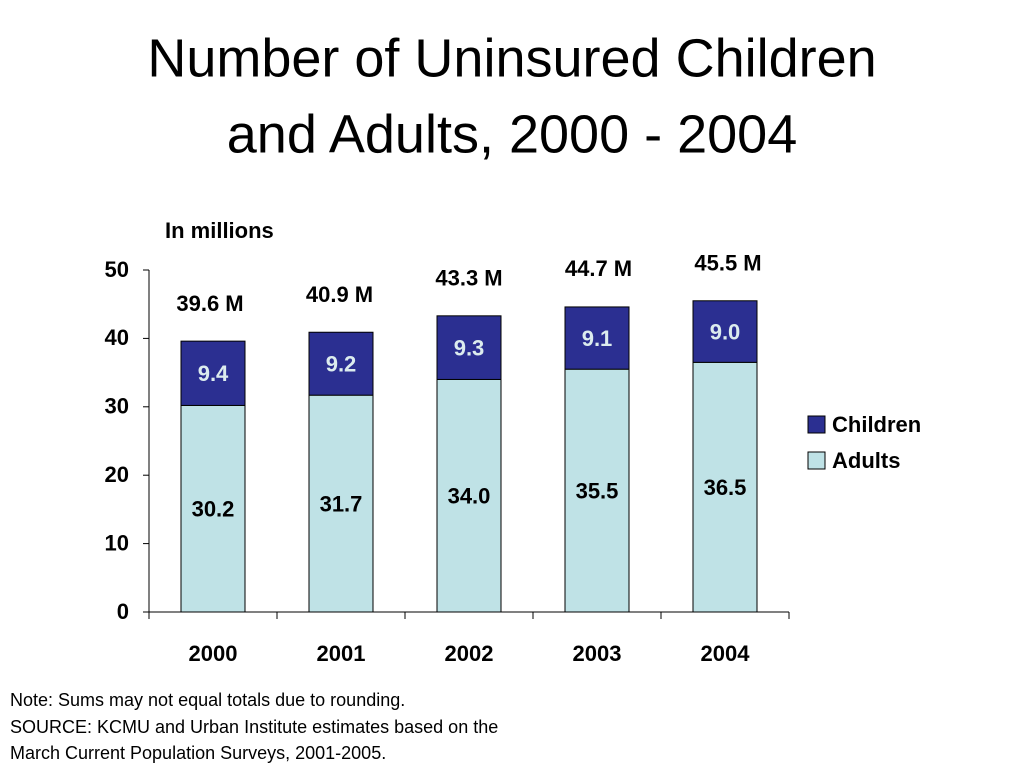 Image resolution: width=1024 pixels, height=768 pixels. I want to click on y-tick-label: 10, so click(117, 542).